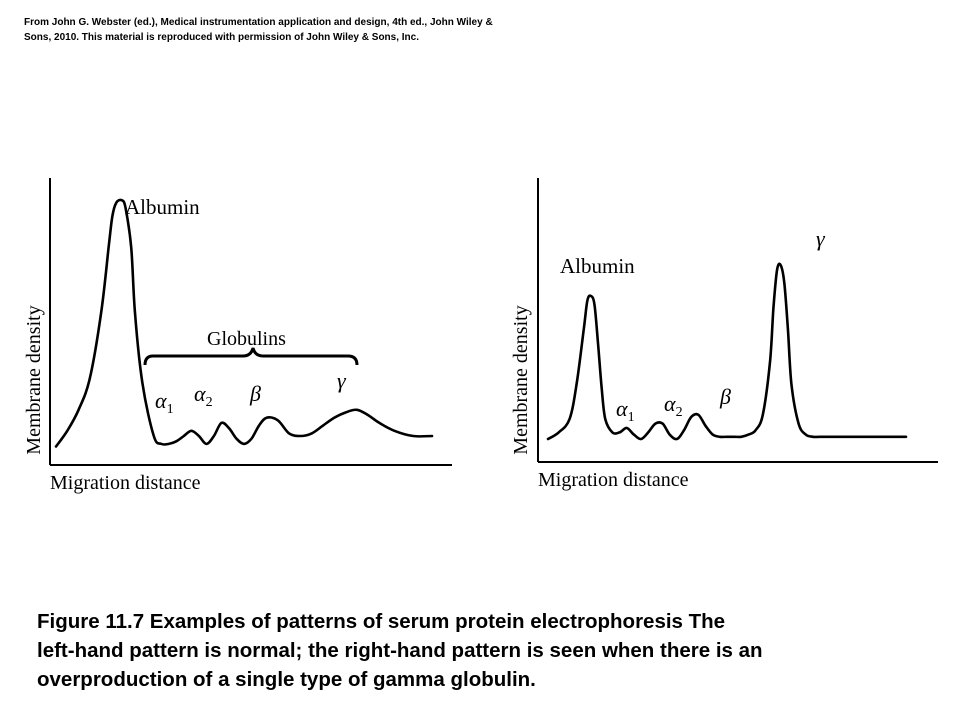 The image size is (960, 720). I want to click on left-beta-label: β, so click(255, 393).